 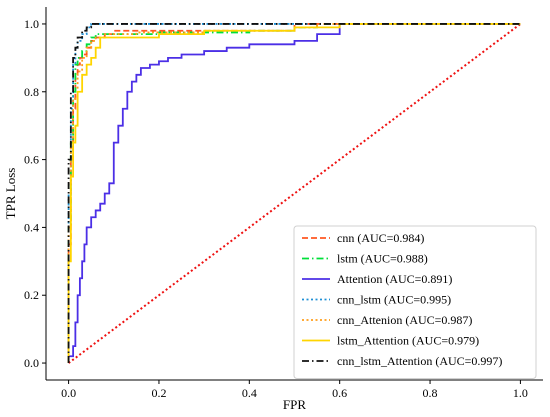 What do you see at coordinates (339, 393) in the screenshot?
I see `x-tick-label-3: 0.6` at bounding box center [339, 393].